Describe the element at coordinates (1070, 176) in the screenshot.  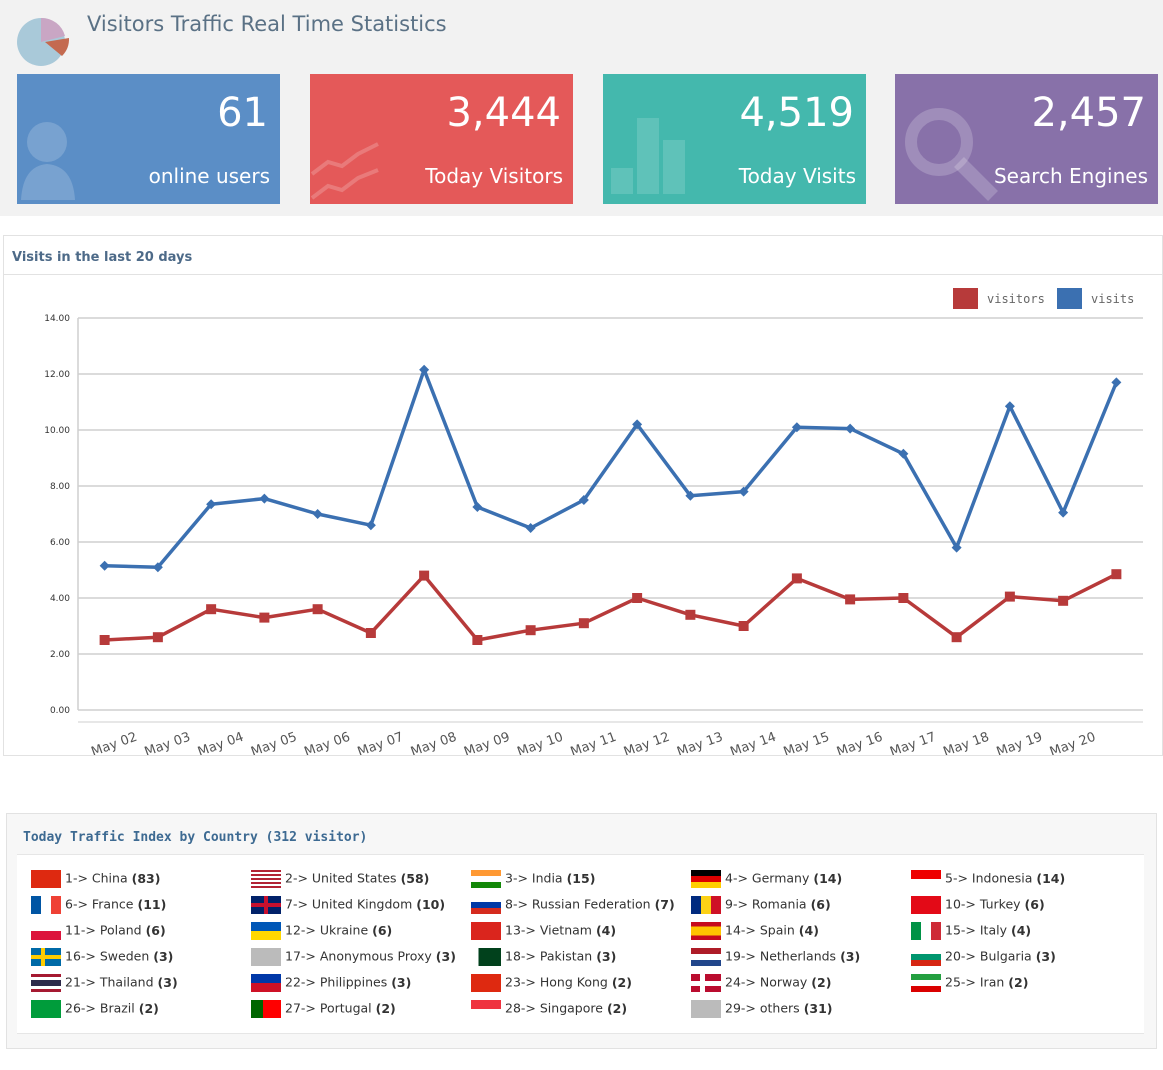
I see `stat-label: Search Engines` at that location.